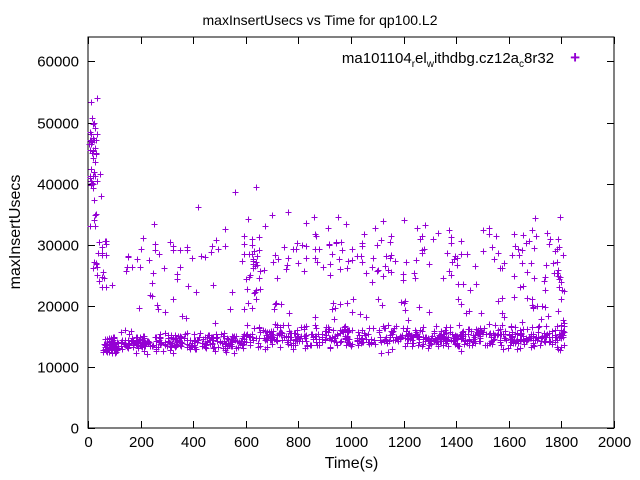  What do you see at coordinates (575, 57) in the screenshot?
I see `legend-plus-marker-icon: +` at bounding box center [575, 57].